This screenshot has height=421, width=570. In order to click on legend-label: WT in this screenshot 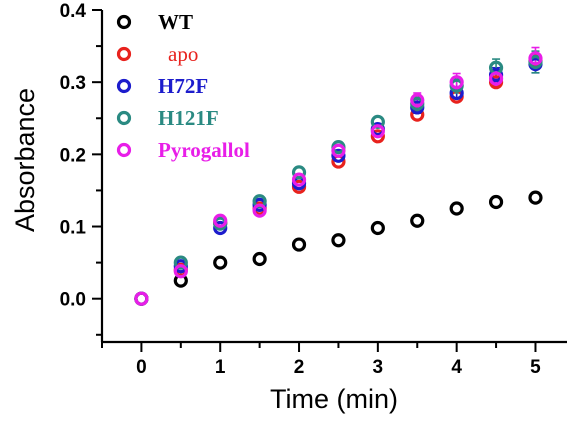, I will do `click(175, 22)`.